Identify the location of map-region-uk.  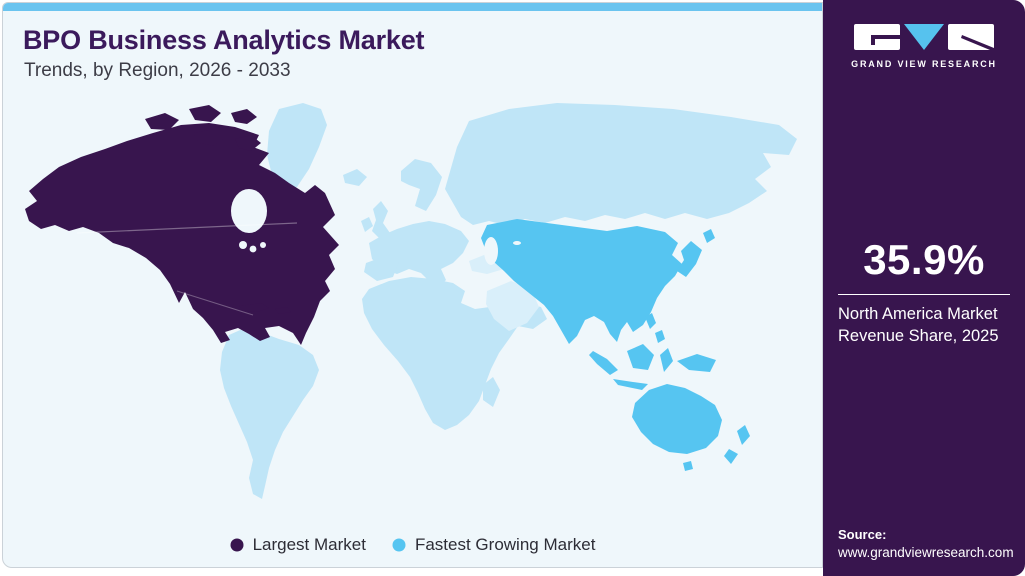
(381, 220).